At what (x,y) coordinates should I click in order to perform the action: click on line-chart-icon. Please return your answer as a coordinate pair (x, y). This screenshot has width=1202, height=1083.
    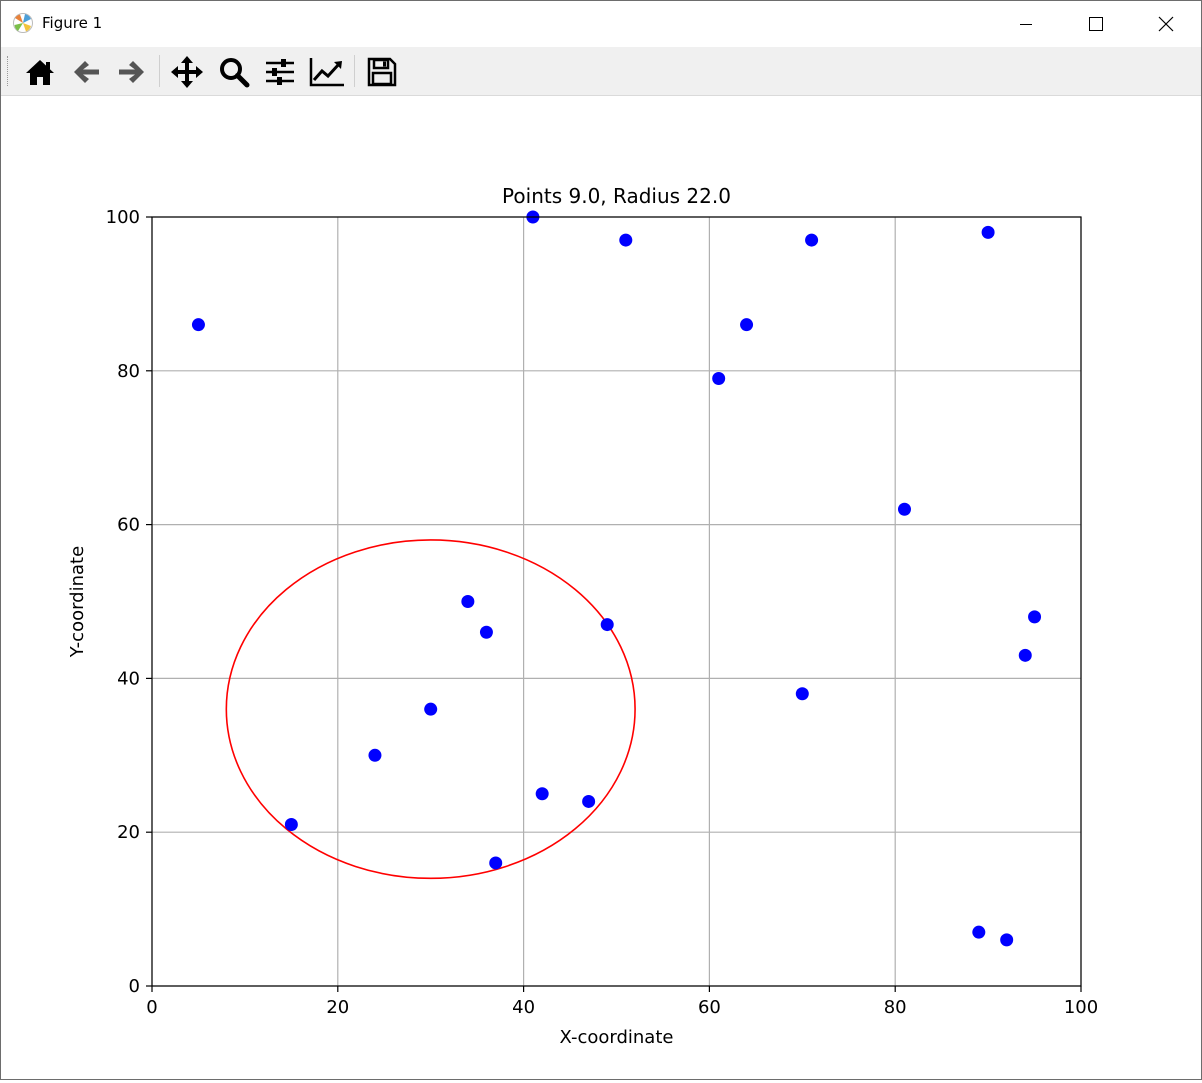
    Looking at the image, I should click on (326, 72).